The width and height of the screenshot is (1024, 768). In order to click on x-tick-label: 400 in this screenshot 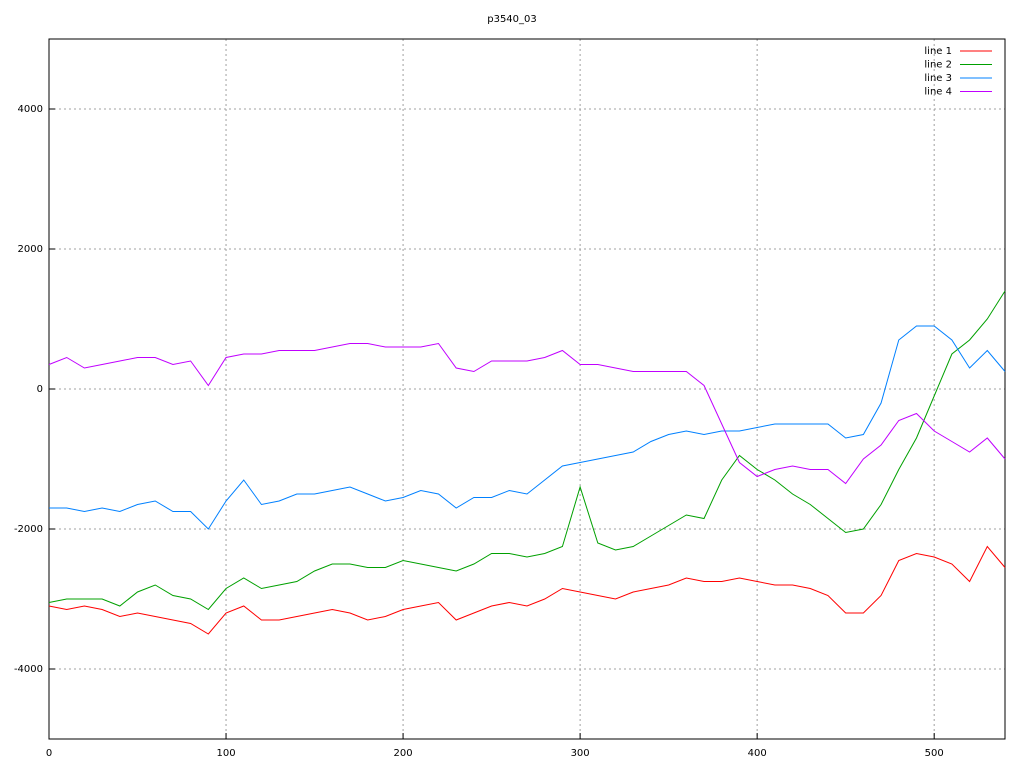, I will do `click(757, 753)`.